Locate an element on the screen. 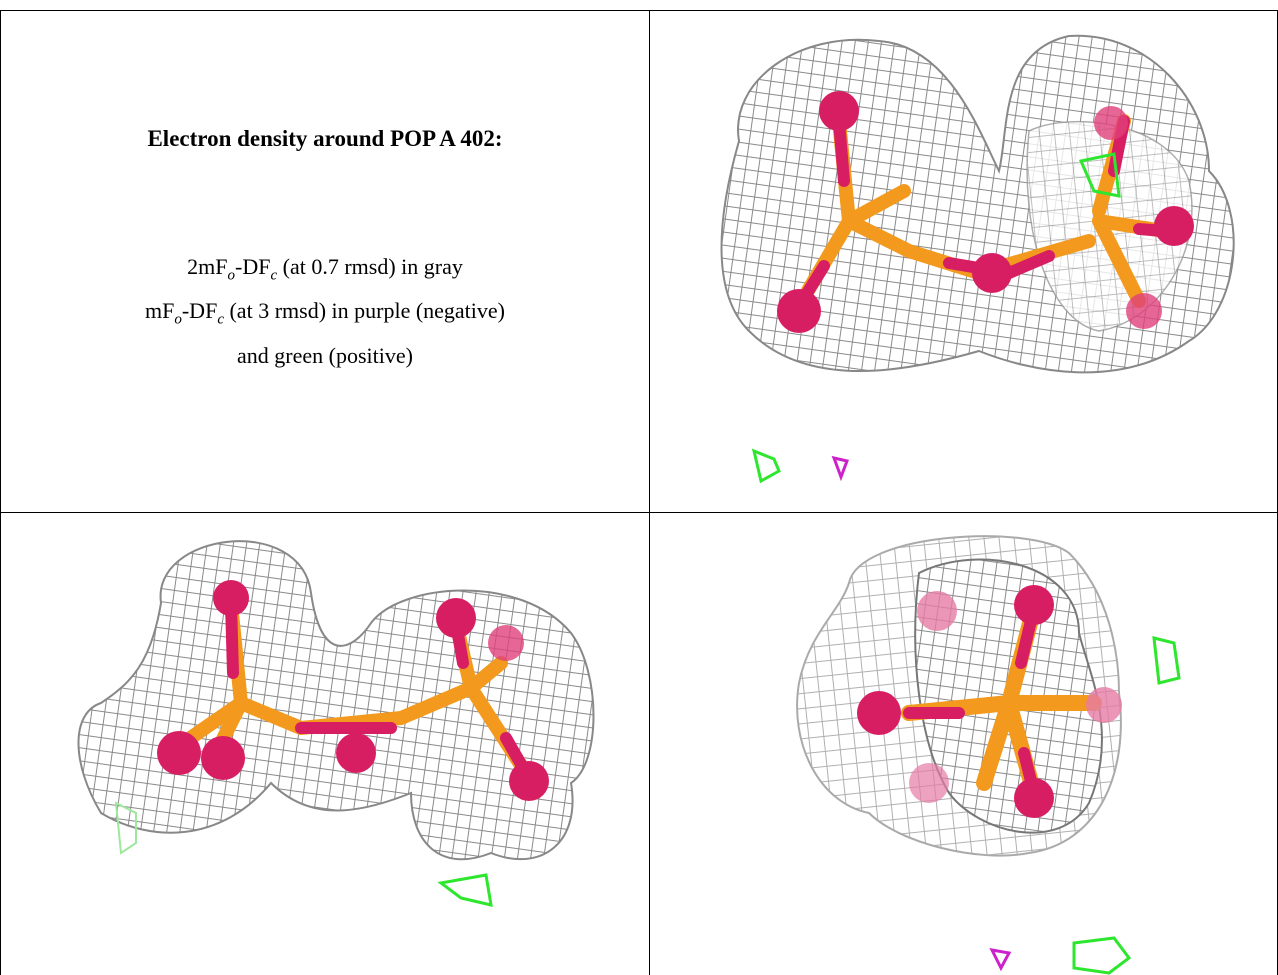 Image resolution: width=1278 pixels, height=975 pixels. caption-line: mFo-DFc (at 3 rmsd) in purple (negative) is located at coordinates (325, 315).